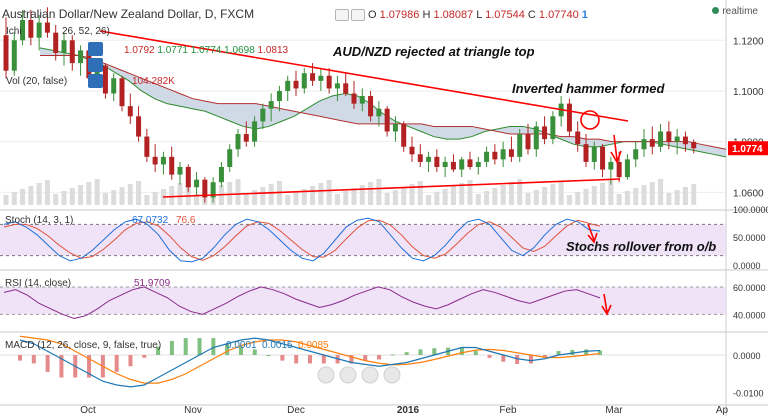  Describe the element at coordinates (749, 315) in the screenshot. I see `rsi-axis-label: 40.0000` at that location.